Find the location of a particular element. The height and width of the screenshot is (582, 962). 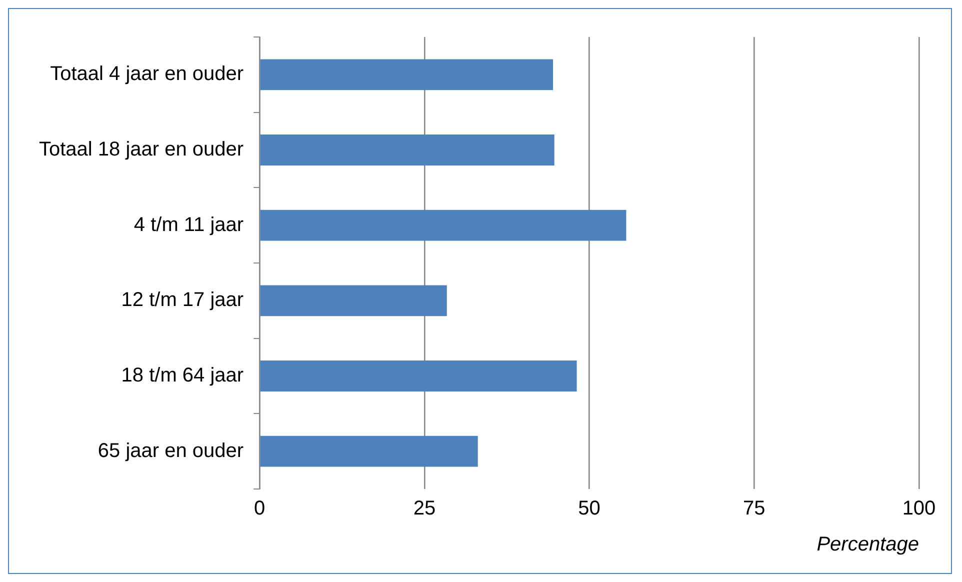

x-tick-label: 50 is located at coordinates (589, 509).